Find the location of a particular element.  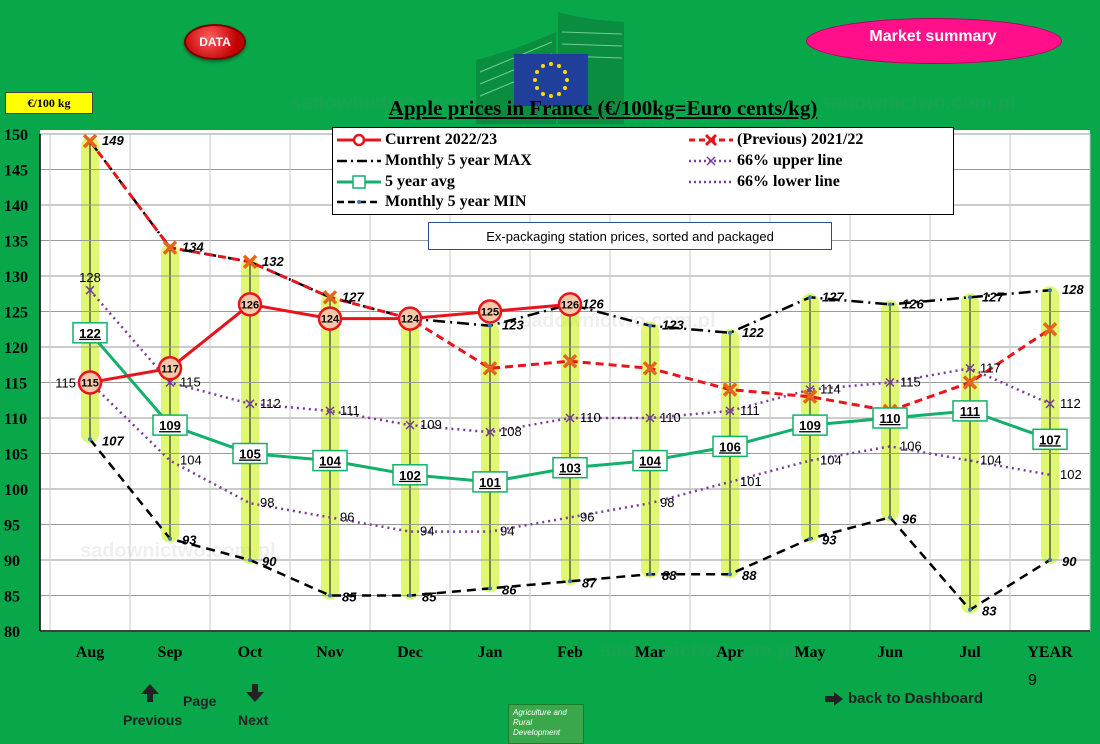

legend-label: (Previous) 2021/22 is located at coordinates (800, 139).